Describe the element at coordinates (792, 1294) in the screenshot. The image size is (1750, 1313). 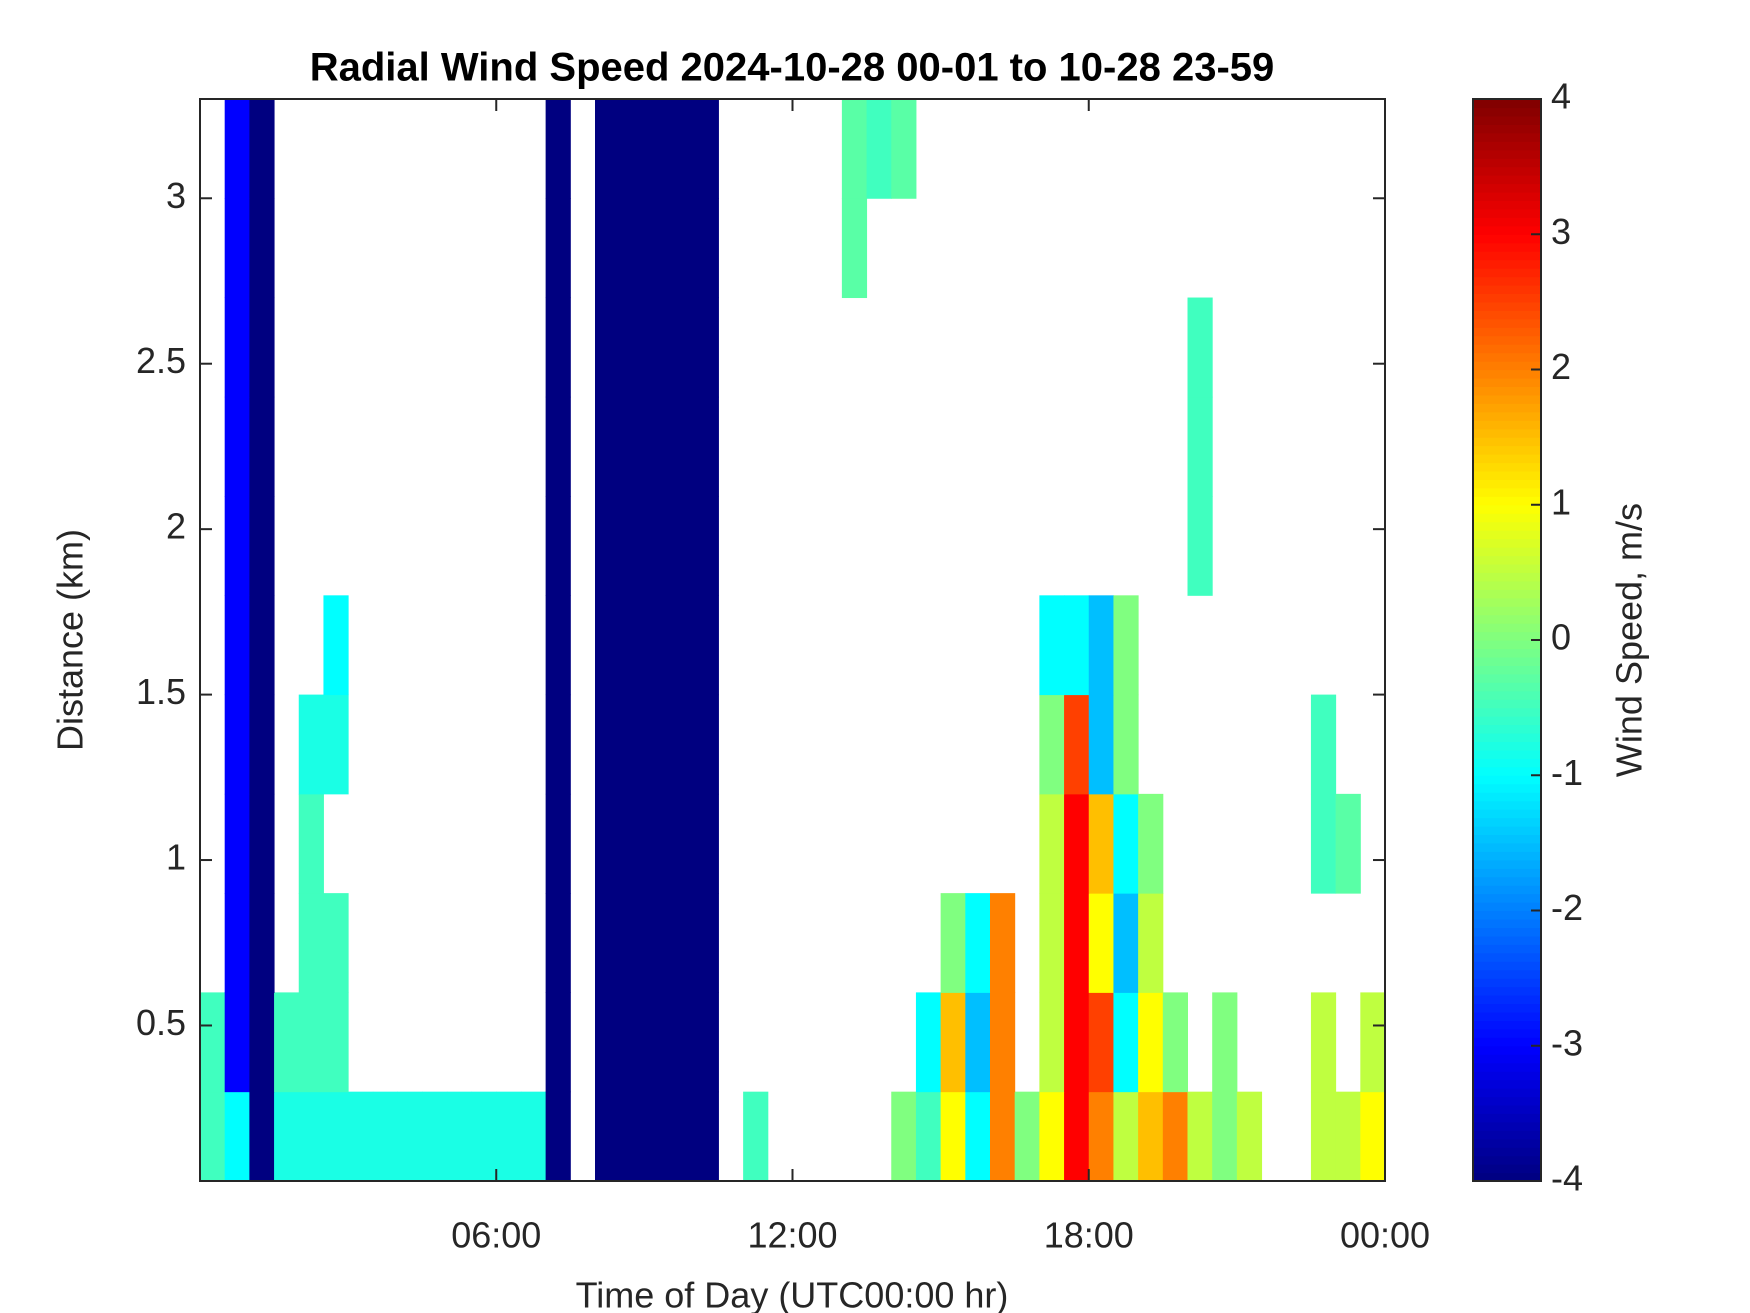
I see `x-axis-label: Time of Day (UTC00:00 hr)` at that location.